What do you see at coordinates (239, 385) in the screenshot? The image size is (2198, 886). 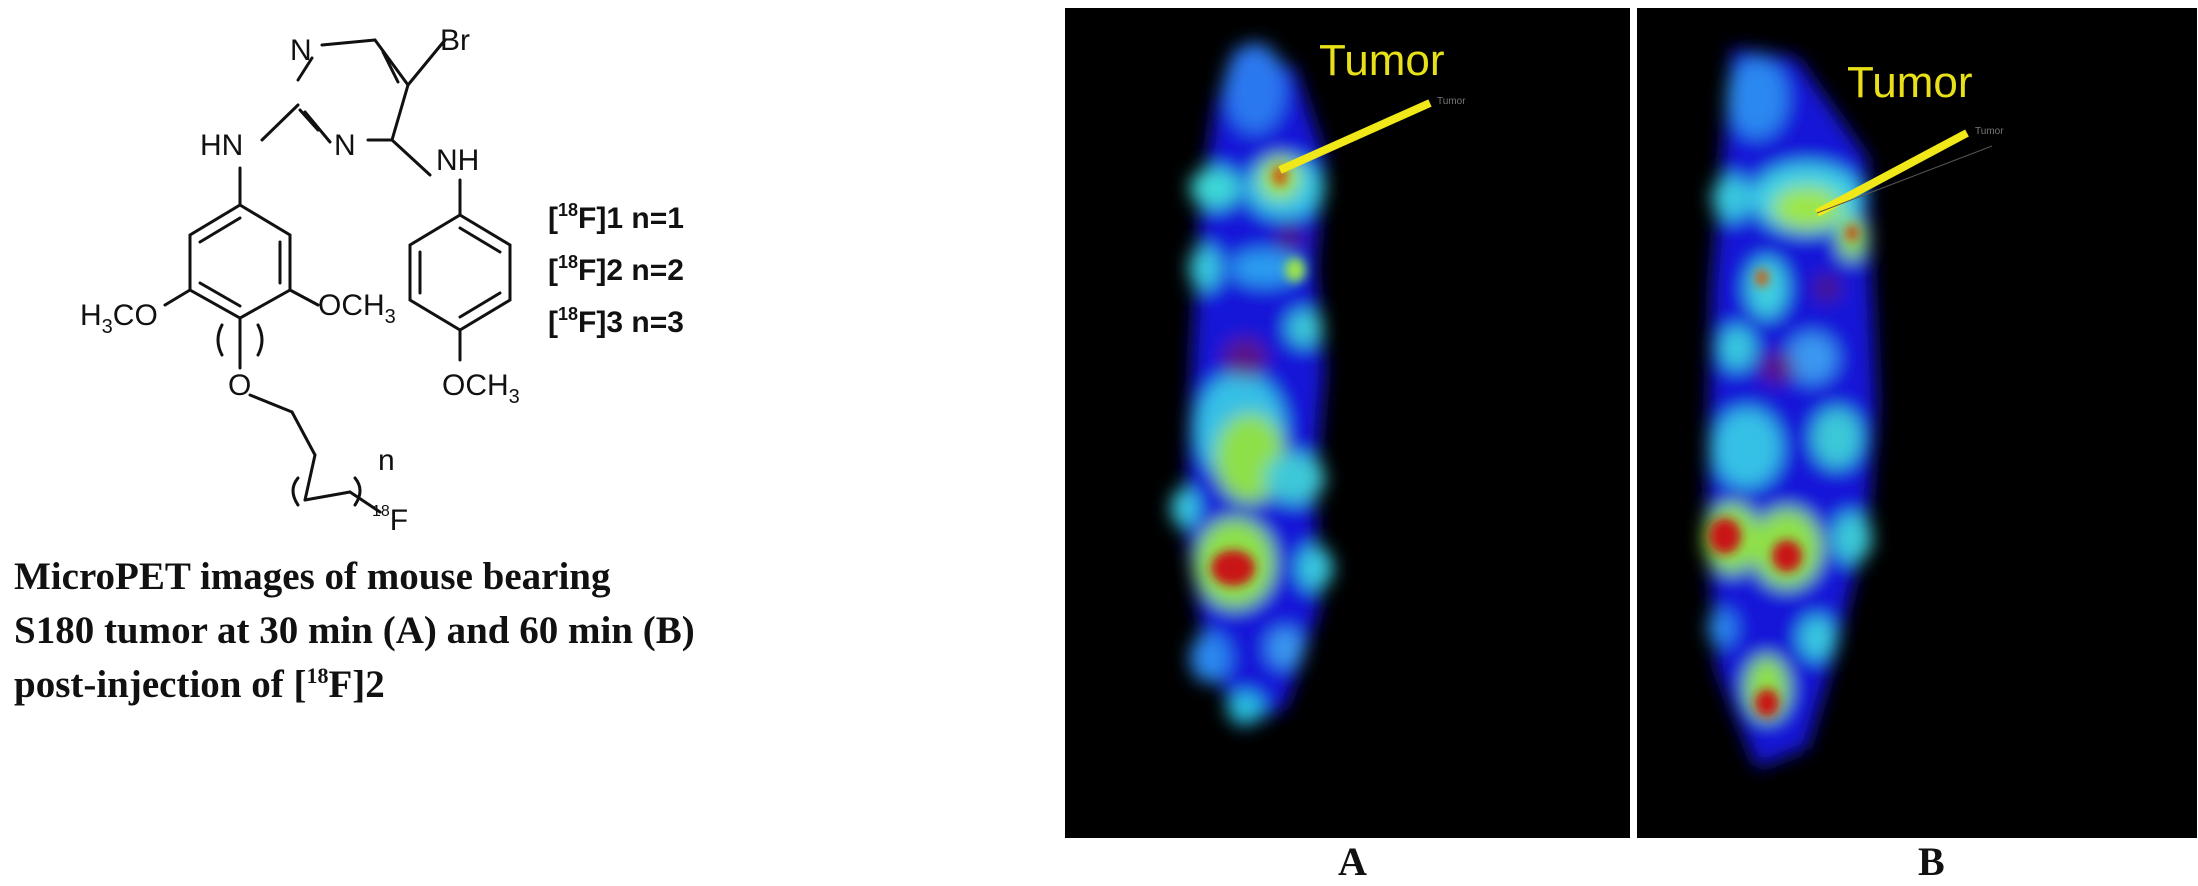 I see `atom-o-link: O` at bounding box center [239, 385].